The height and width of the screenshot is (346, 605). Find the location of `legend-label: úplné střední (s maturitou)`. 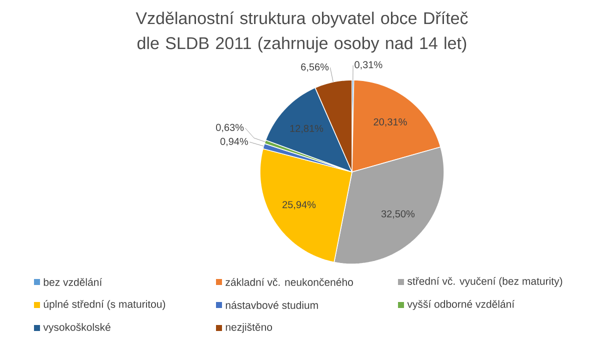

legend-label: úplné střední (s maturitou) is located at coordinates (105, 305).